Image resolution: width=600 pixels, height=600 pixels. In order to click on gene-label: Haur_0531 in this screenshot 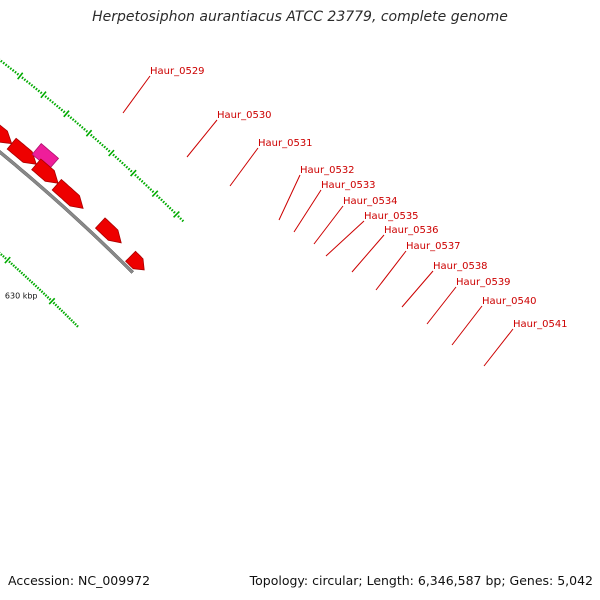, I will do `click(285, 143)`.